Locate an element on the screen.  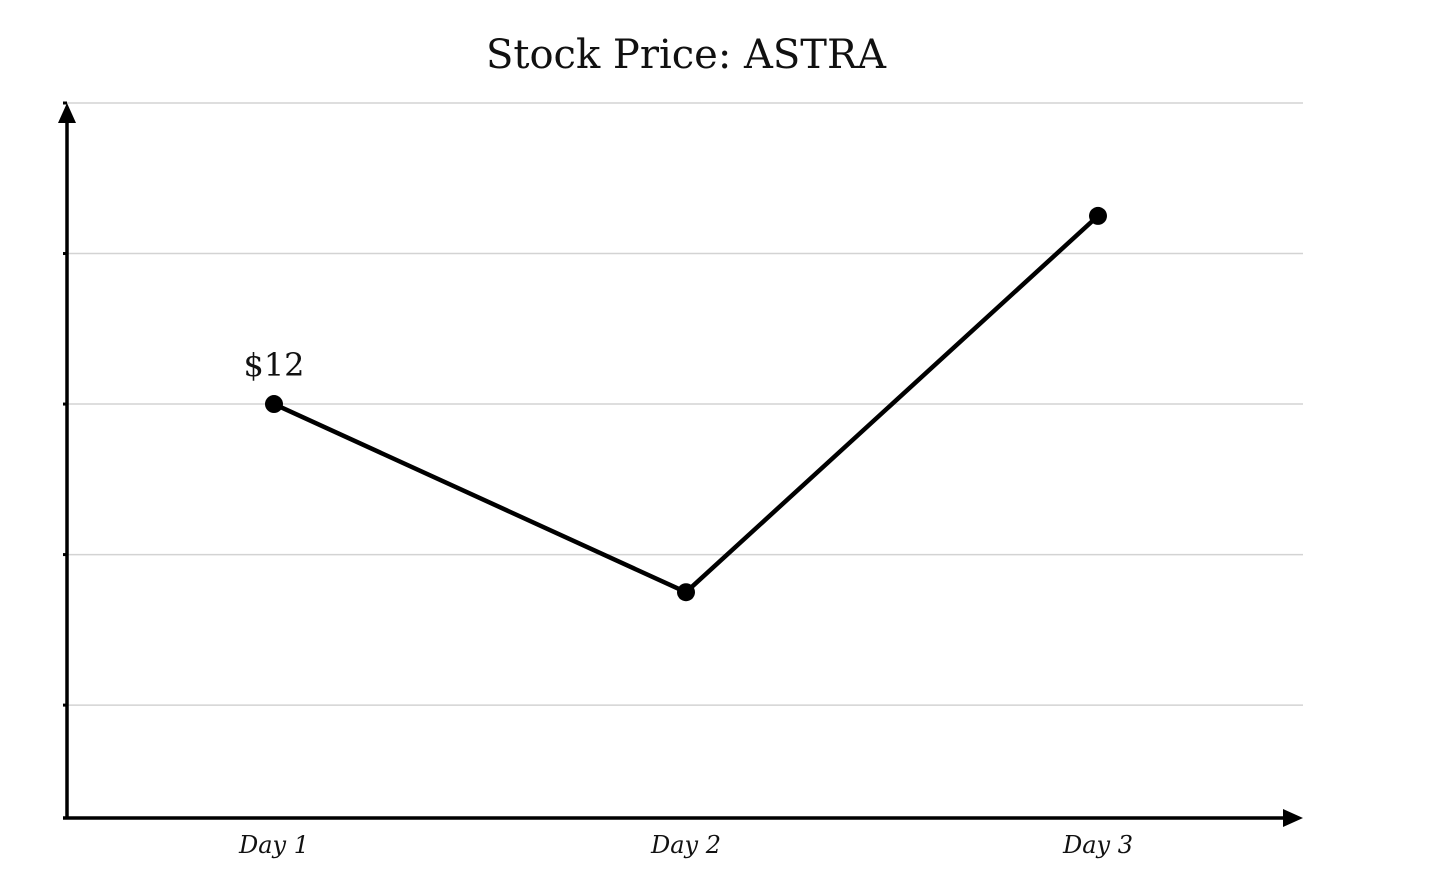
chart-title: Stock Price: ASTRA is located at coordinates (686, 55).